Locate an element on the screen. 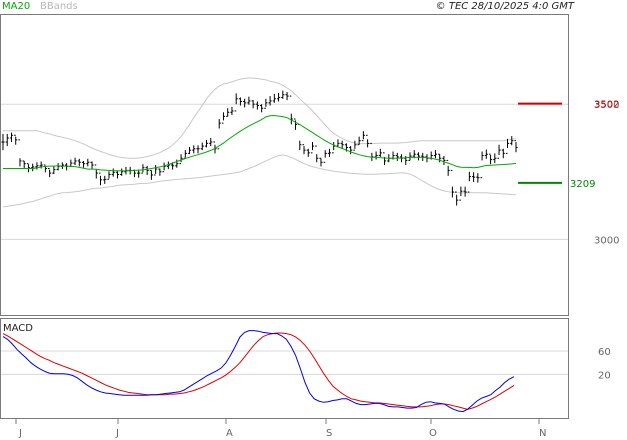  y-tick-label-3000: 3000 is located at coordinates (606, 240).